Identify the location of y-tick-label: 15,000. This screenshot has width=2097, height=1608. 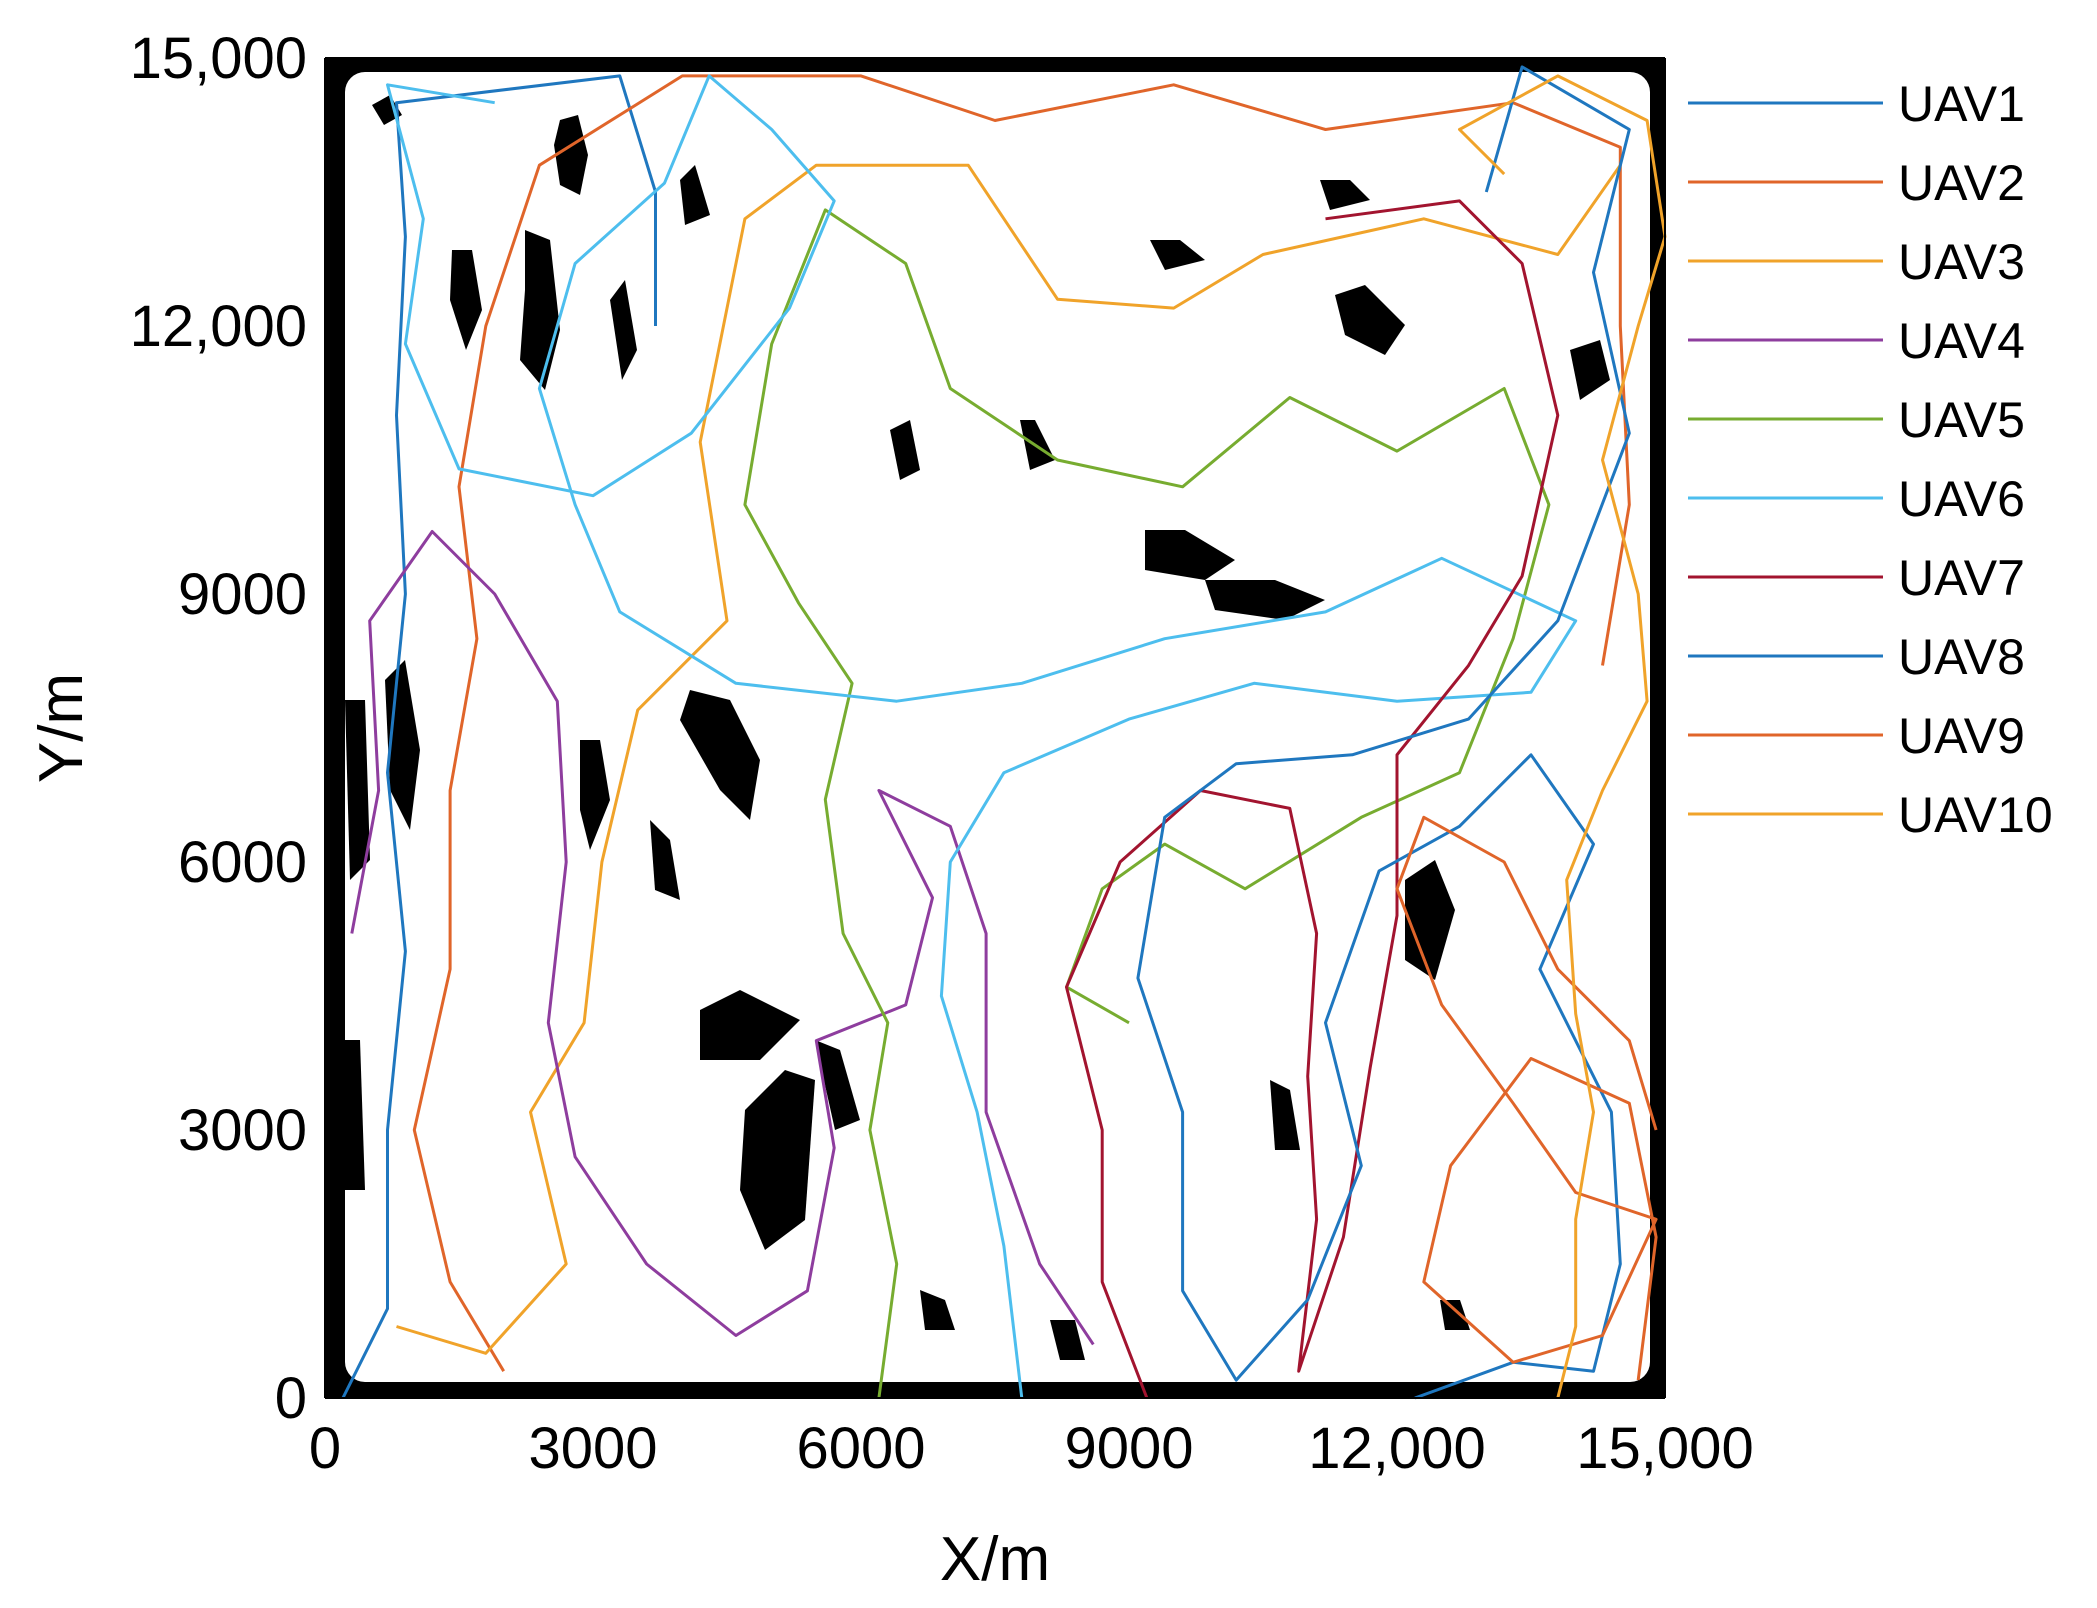
(218, 58).